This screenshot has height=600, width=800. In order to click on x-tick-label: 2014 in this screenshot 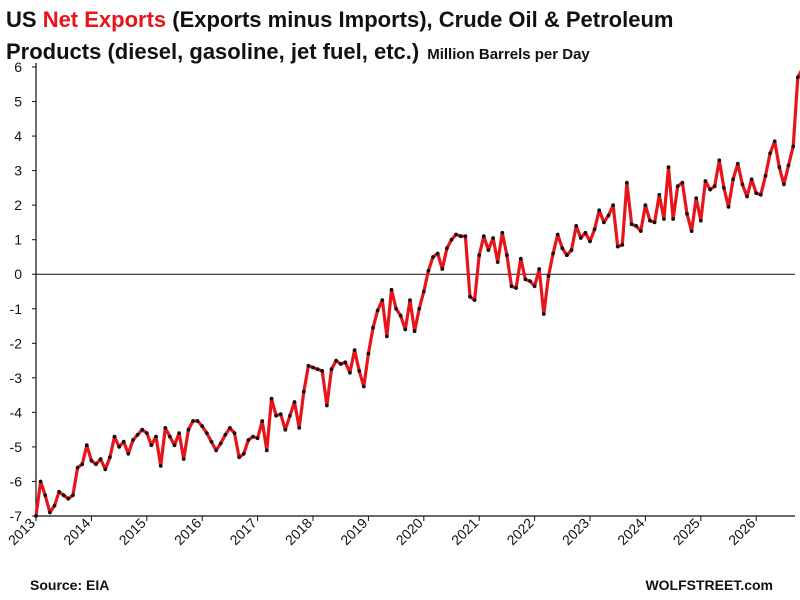, I will do `click(76, 531)`.